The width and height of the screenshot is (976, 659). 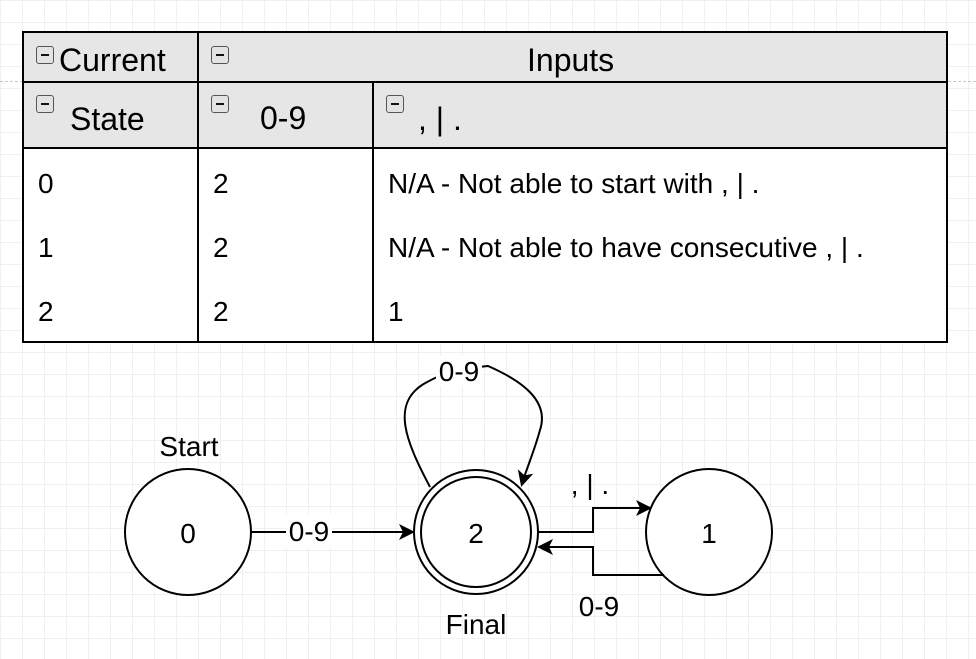 I want to click on header-digits-label: 0-9, so click(x=283, y=118).